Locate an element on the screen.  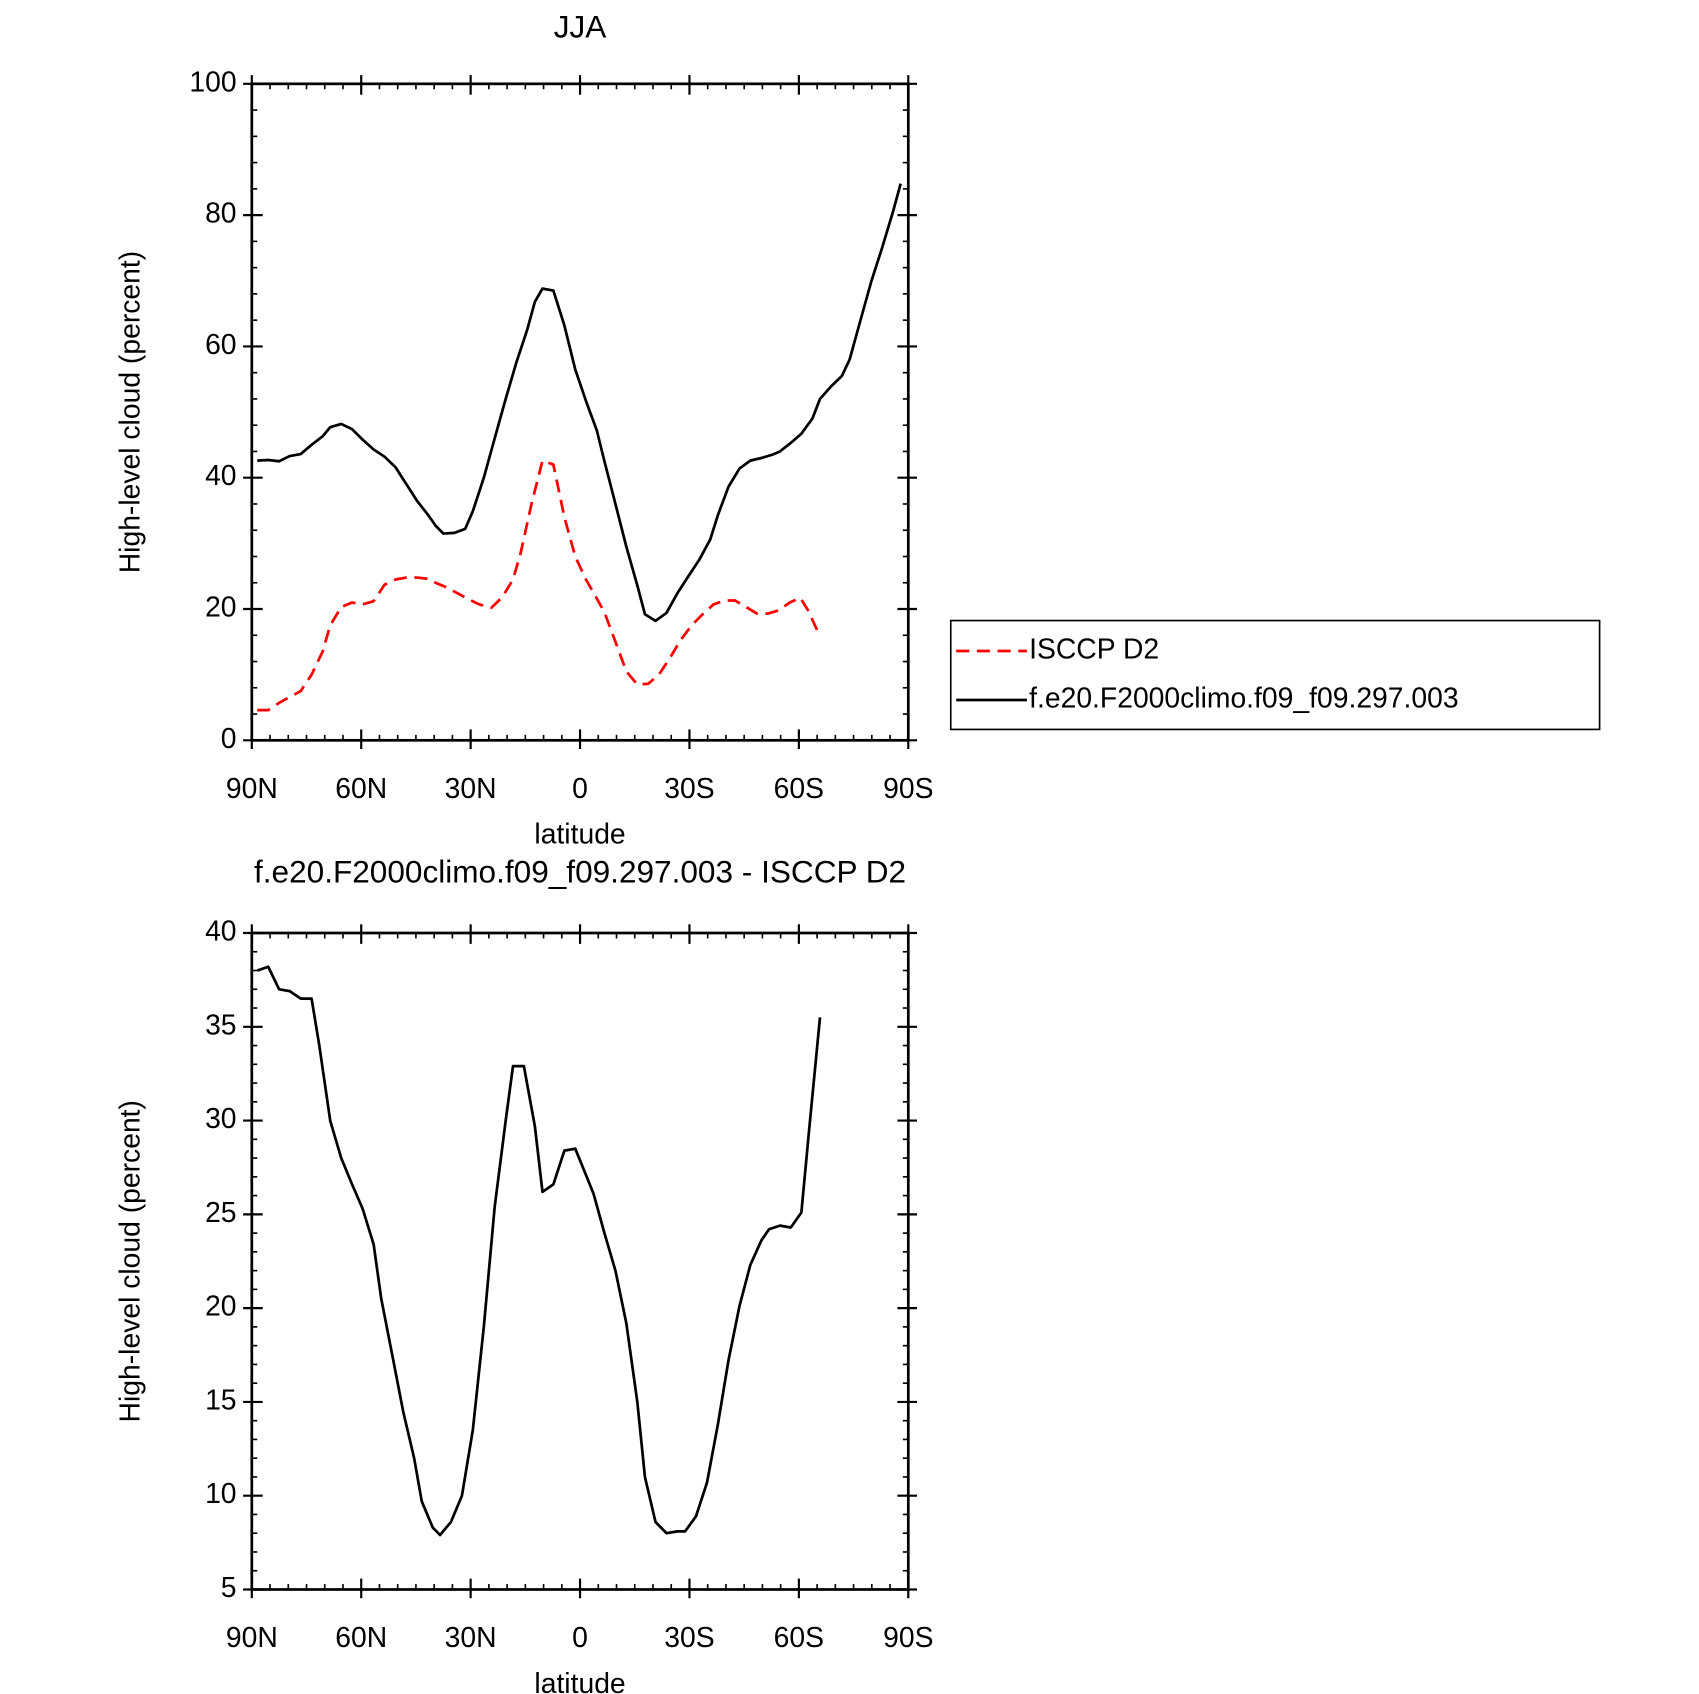
y-tick-label: 30 is located at coordinates (220, 1118).